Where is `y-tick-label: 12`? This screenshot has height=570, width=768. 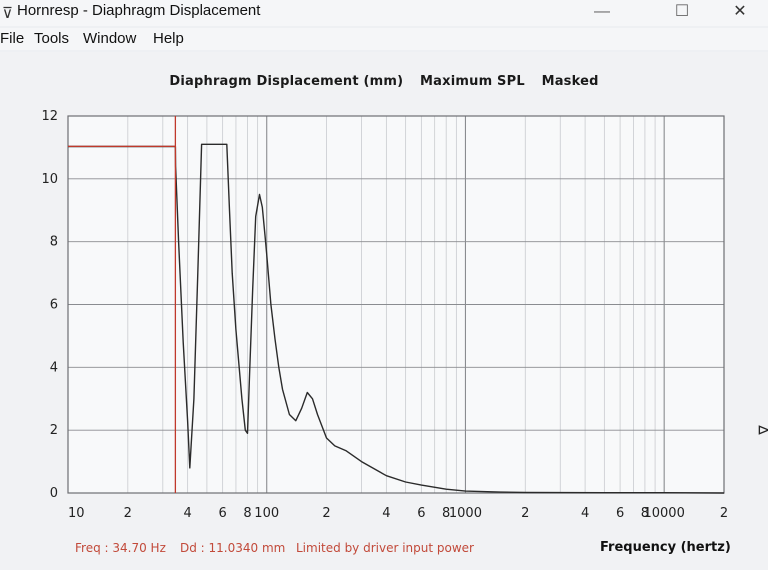 y-tick-label: 12 is located at coordinates (49, 116).